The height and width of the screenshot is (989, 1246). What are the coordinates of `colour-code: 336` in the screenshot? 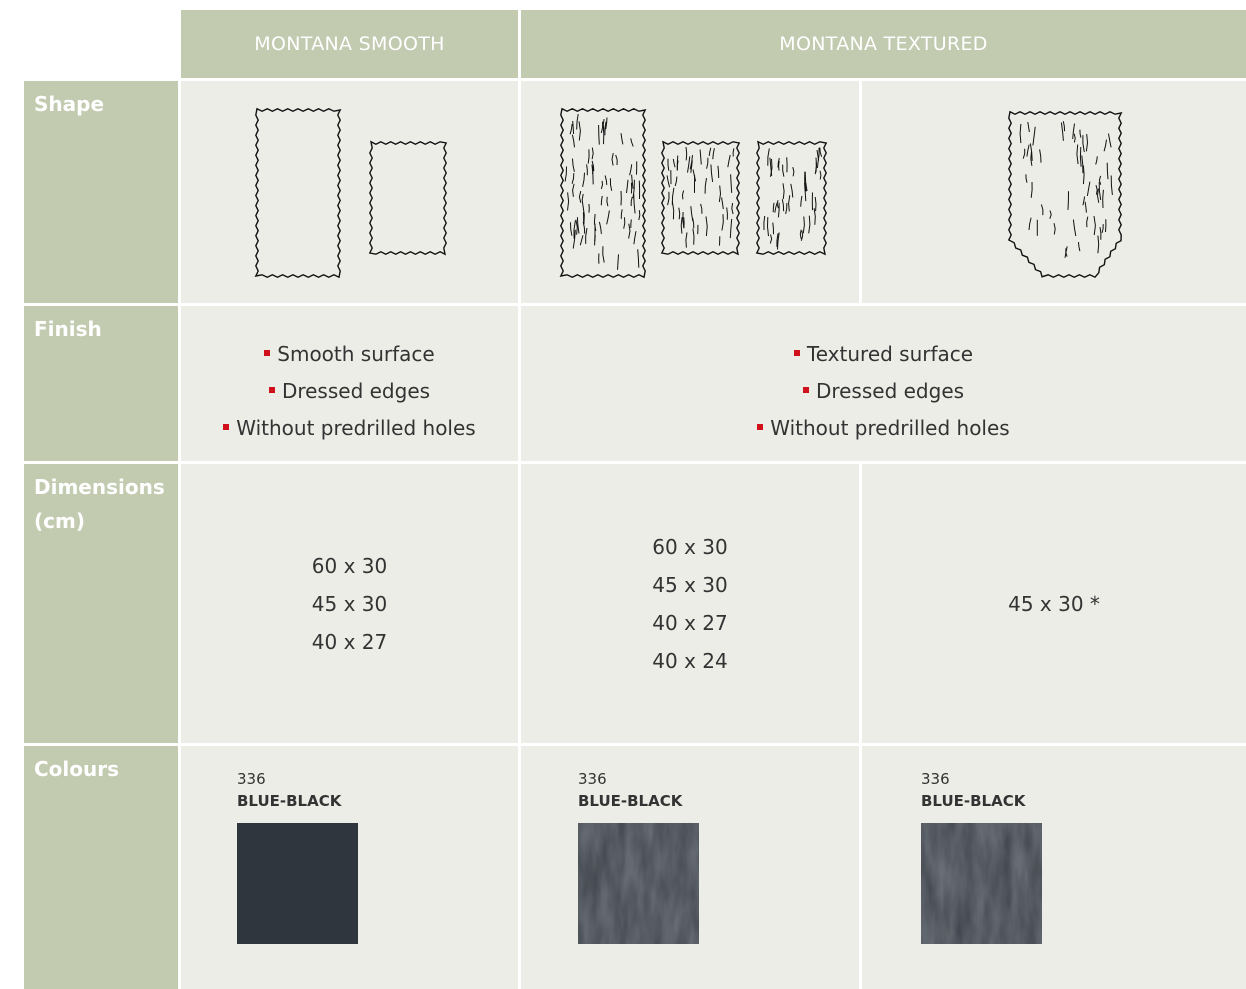 It's located at (935, 779).